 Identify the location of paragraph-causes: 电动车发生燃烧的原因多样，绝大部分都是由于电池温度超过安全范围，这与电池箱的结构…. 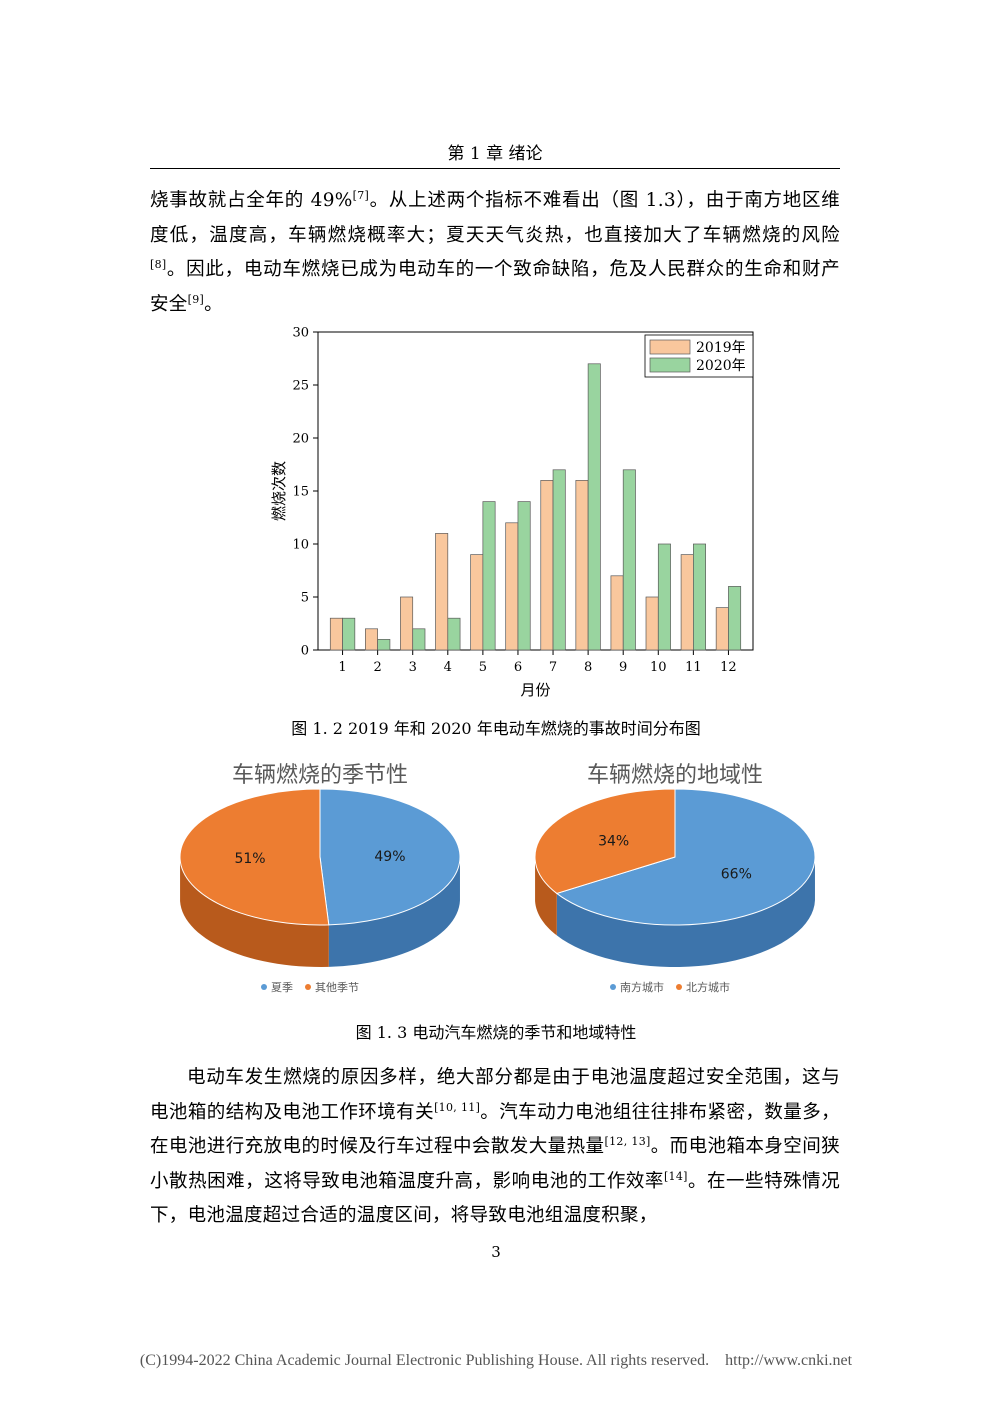
(495, 1147).